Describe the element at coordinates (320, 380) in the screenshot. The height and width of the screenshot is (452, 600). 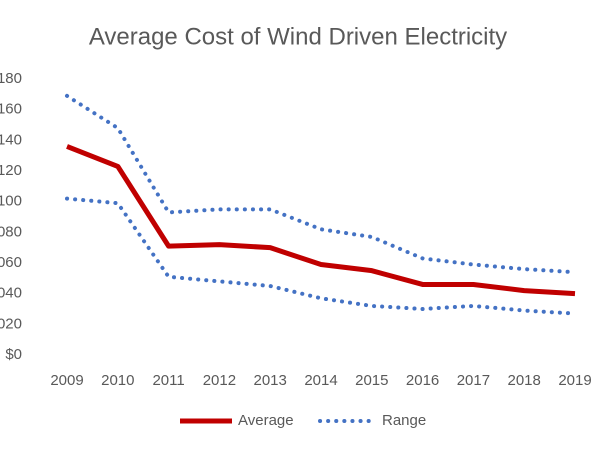
I see `x-tick-label: 2014` at that location.